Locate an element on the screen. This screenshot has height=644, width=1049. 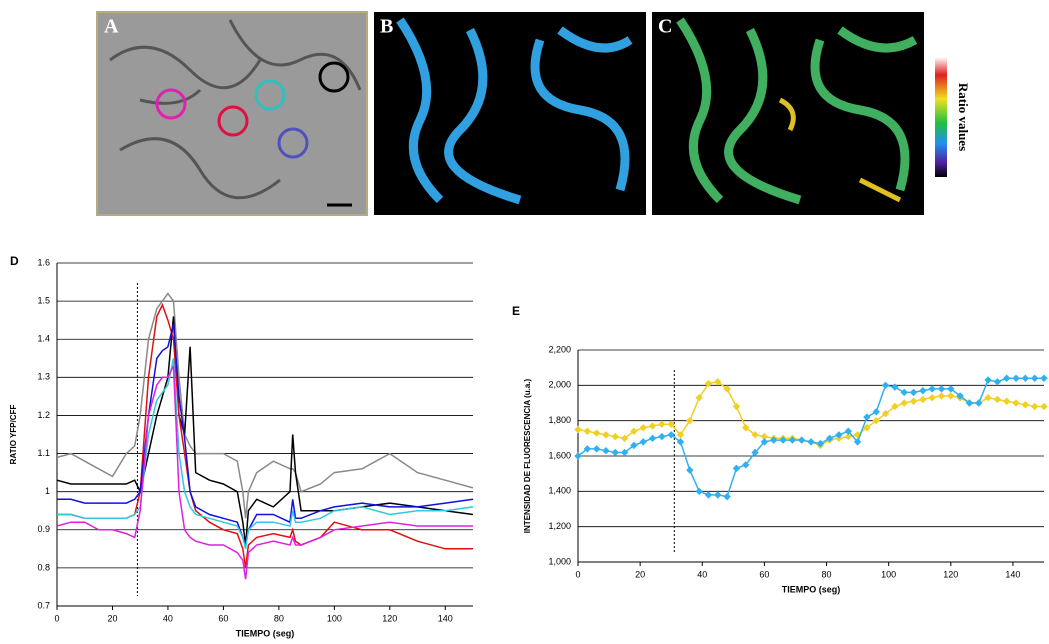
y-tick-label: 0.9 is located at coordinates (43, 529).